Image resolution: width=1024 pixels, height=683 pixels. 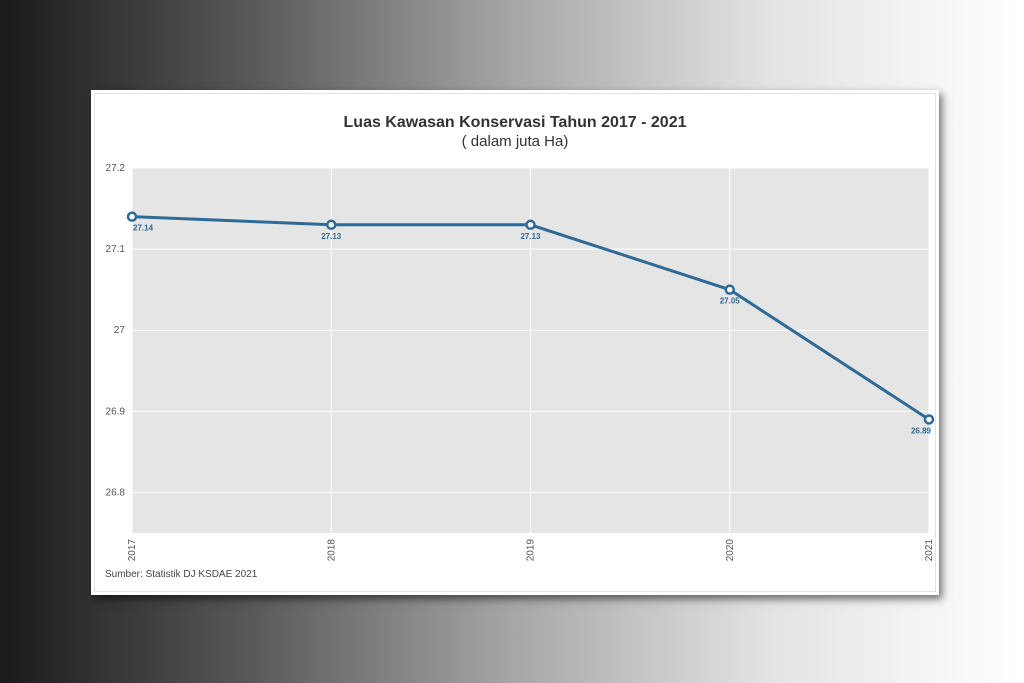 I want to click on y-tick-label: 27, so click(x=120, y=330).